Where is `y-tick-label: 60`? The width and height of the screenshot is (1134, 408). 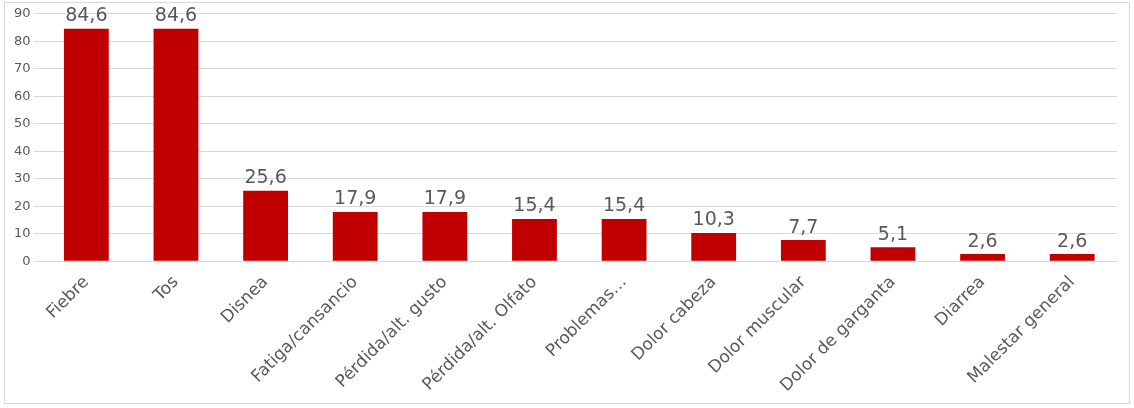 y-tick-label: 60 is located at coordinates (22, 95).